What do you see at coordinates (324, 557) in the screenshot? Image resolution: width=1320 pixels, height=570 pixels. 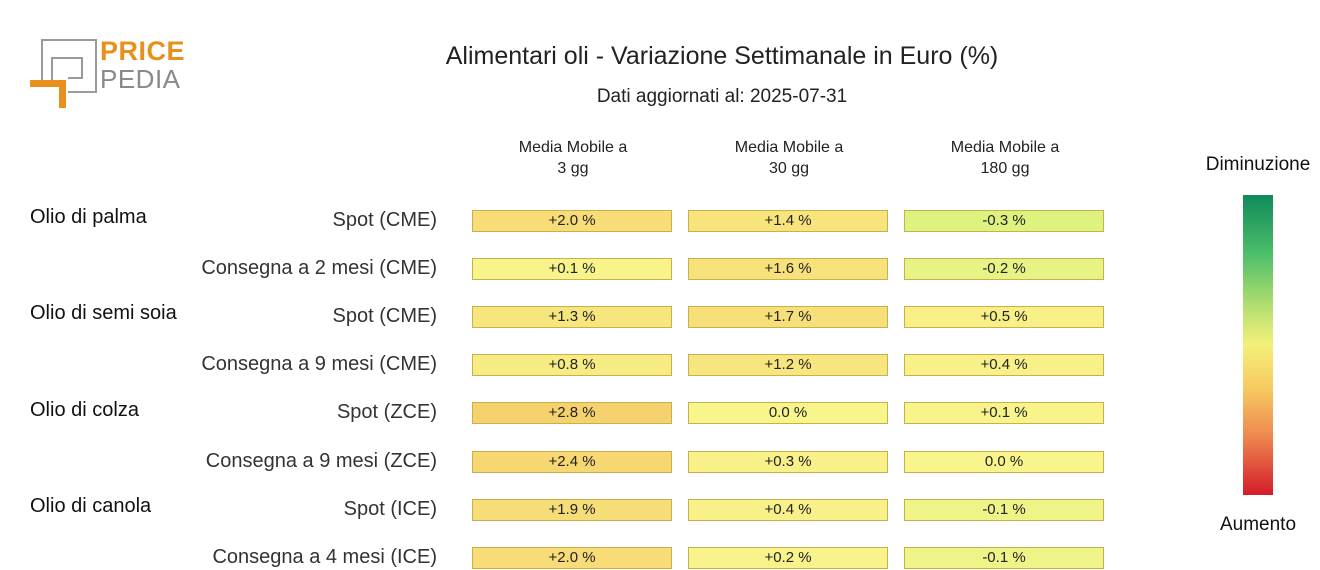 I see `row-label: Consegna a 4 mesi (ICE)` at bounding box center [324, 557].